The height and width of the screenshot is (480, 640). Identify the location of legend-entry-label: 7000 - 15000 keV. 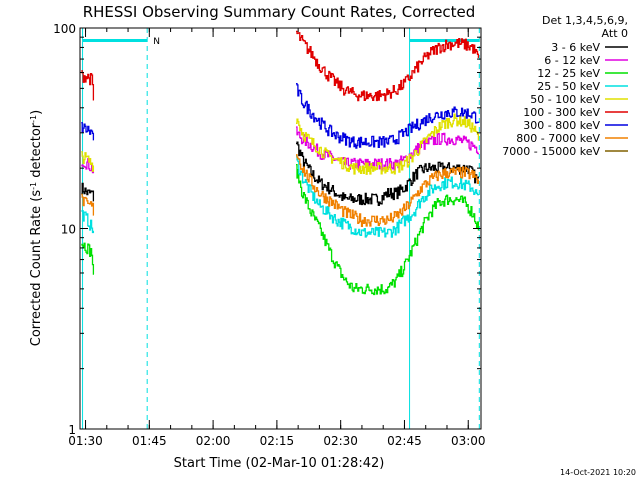
(551, 151).